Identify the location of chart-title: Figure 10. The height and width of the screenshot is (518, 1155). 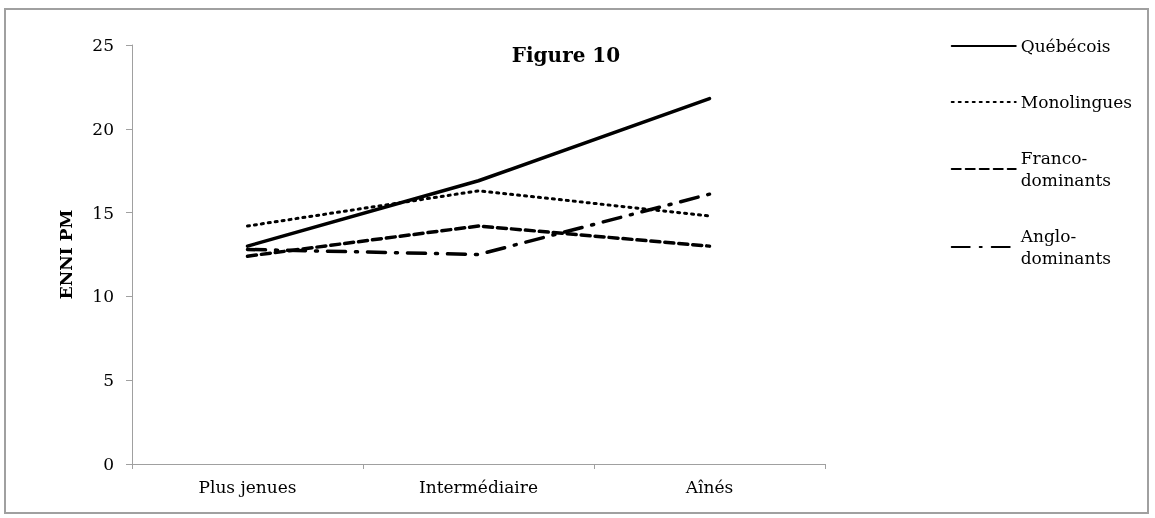
(566, 55).